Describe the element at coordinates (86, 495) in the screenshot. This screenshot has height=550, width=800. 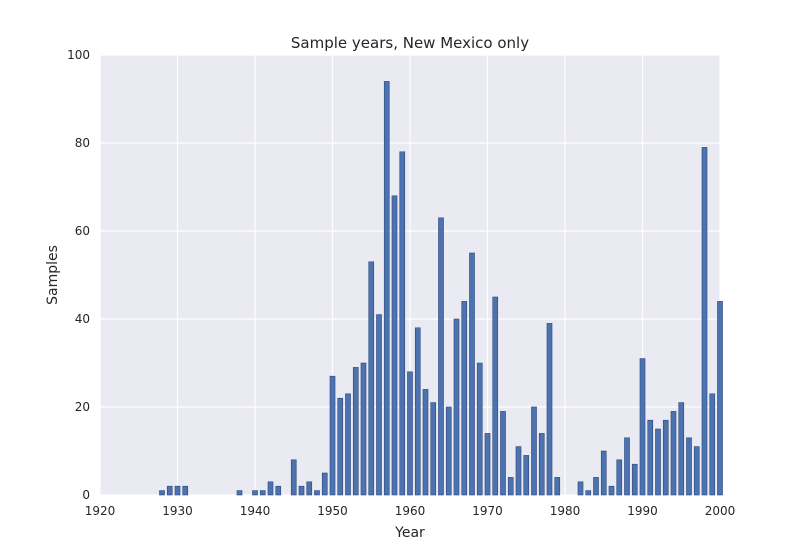
I see `y-tick-label: 0` at that location.